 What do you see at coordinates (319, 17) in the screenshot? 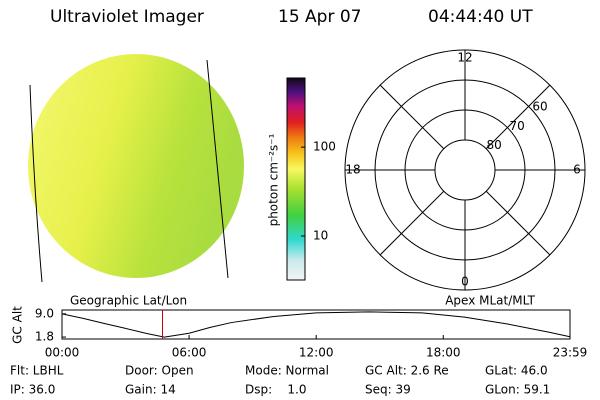
I see `date: 15 Apr 07` at bounding box center [319, 17].